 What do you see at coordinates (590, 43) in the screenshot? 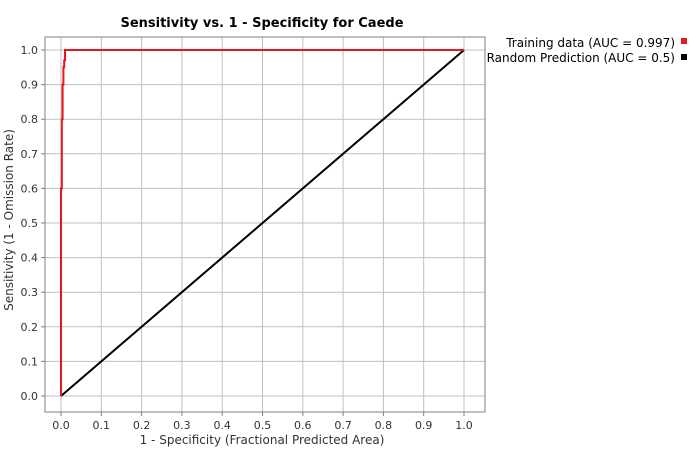
I see `legend-label-training: Training data (AUC = 0.997)` at bounding box center [590, 43].